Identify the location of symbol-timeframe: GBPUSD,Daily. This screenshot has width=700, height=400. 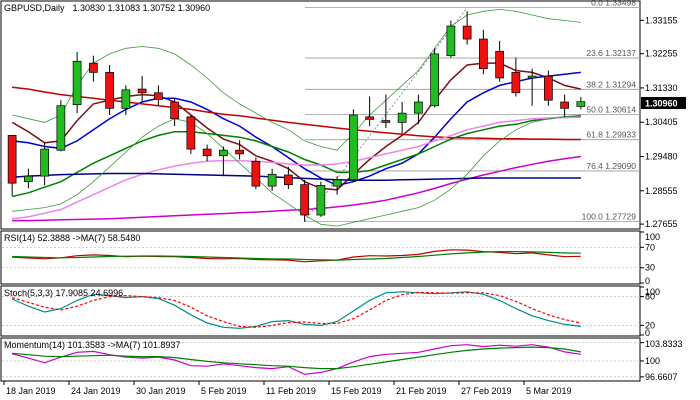
(34, 8).